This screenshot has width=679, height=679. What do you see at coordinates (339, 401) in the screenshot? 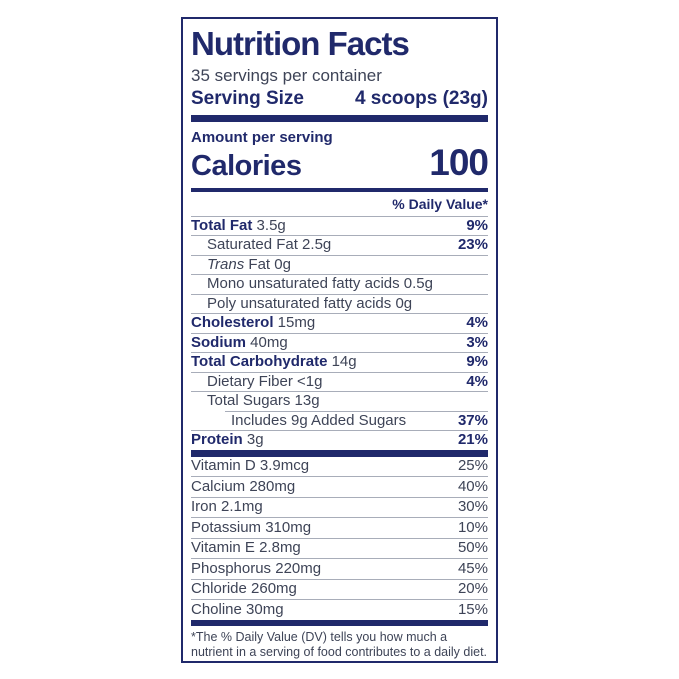
I see `nutrient-row-total-sugars: Total Sugars 13g` at bounding box center [339, 401].